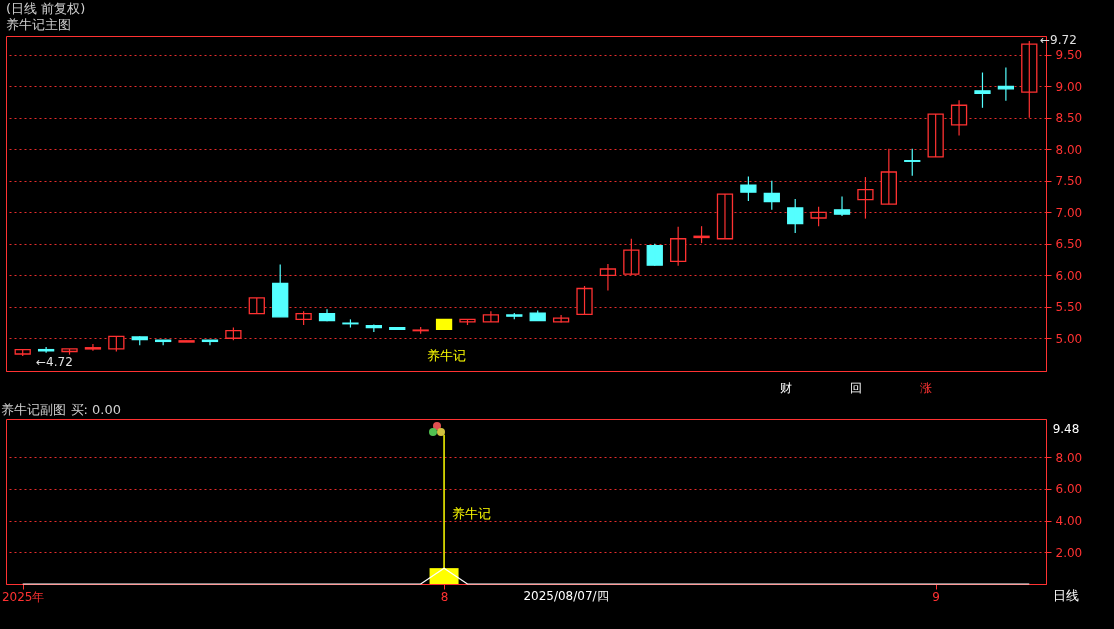 The width and height of the screenshot is (1114, 629). What do you see at coordinates (444, 596) in the screenshot?
I see `x-tick-label: 8` at bounding box center [444, 596].